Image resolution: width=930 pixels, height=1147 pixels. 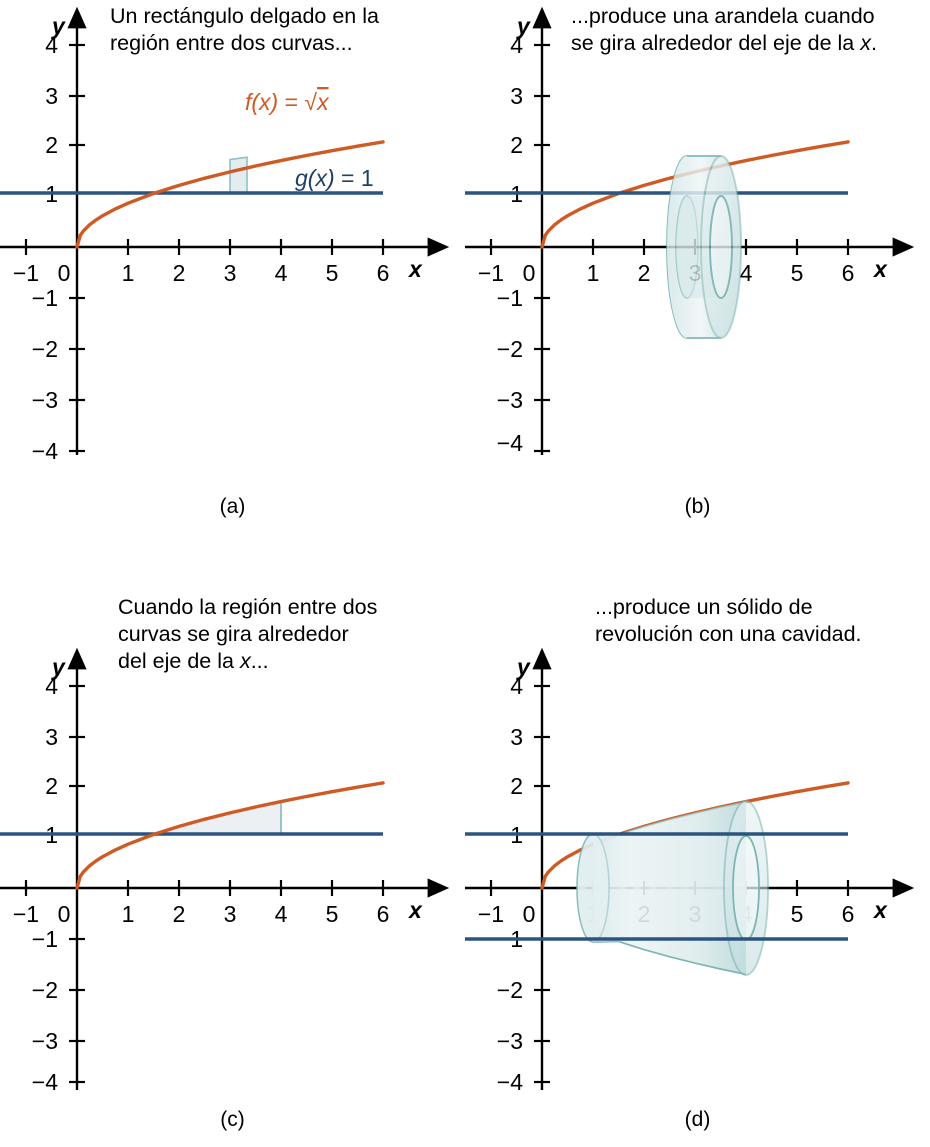 I want to click on panel-a-title-line1: Un rectángulo delgado en la, so click(x=244, y=16).